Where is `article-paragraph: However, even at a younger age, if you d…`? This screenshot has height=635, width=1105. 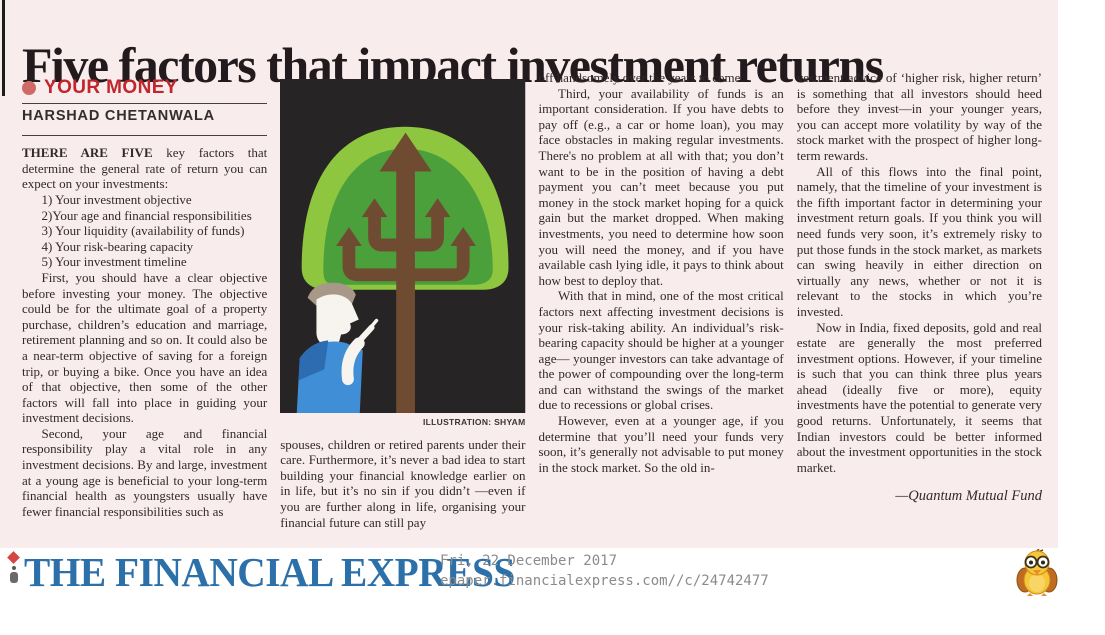
article-paragraph: However, even at a younger age, if you d… is located at coordinates (661, 444).